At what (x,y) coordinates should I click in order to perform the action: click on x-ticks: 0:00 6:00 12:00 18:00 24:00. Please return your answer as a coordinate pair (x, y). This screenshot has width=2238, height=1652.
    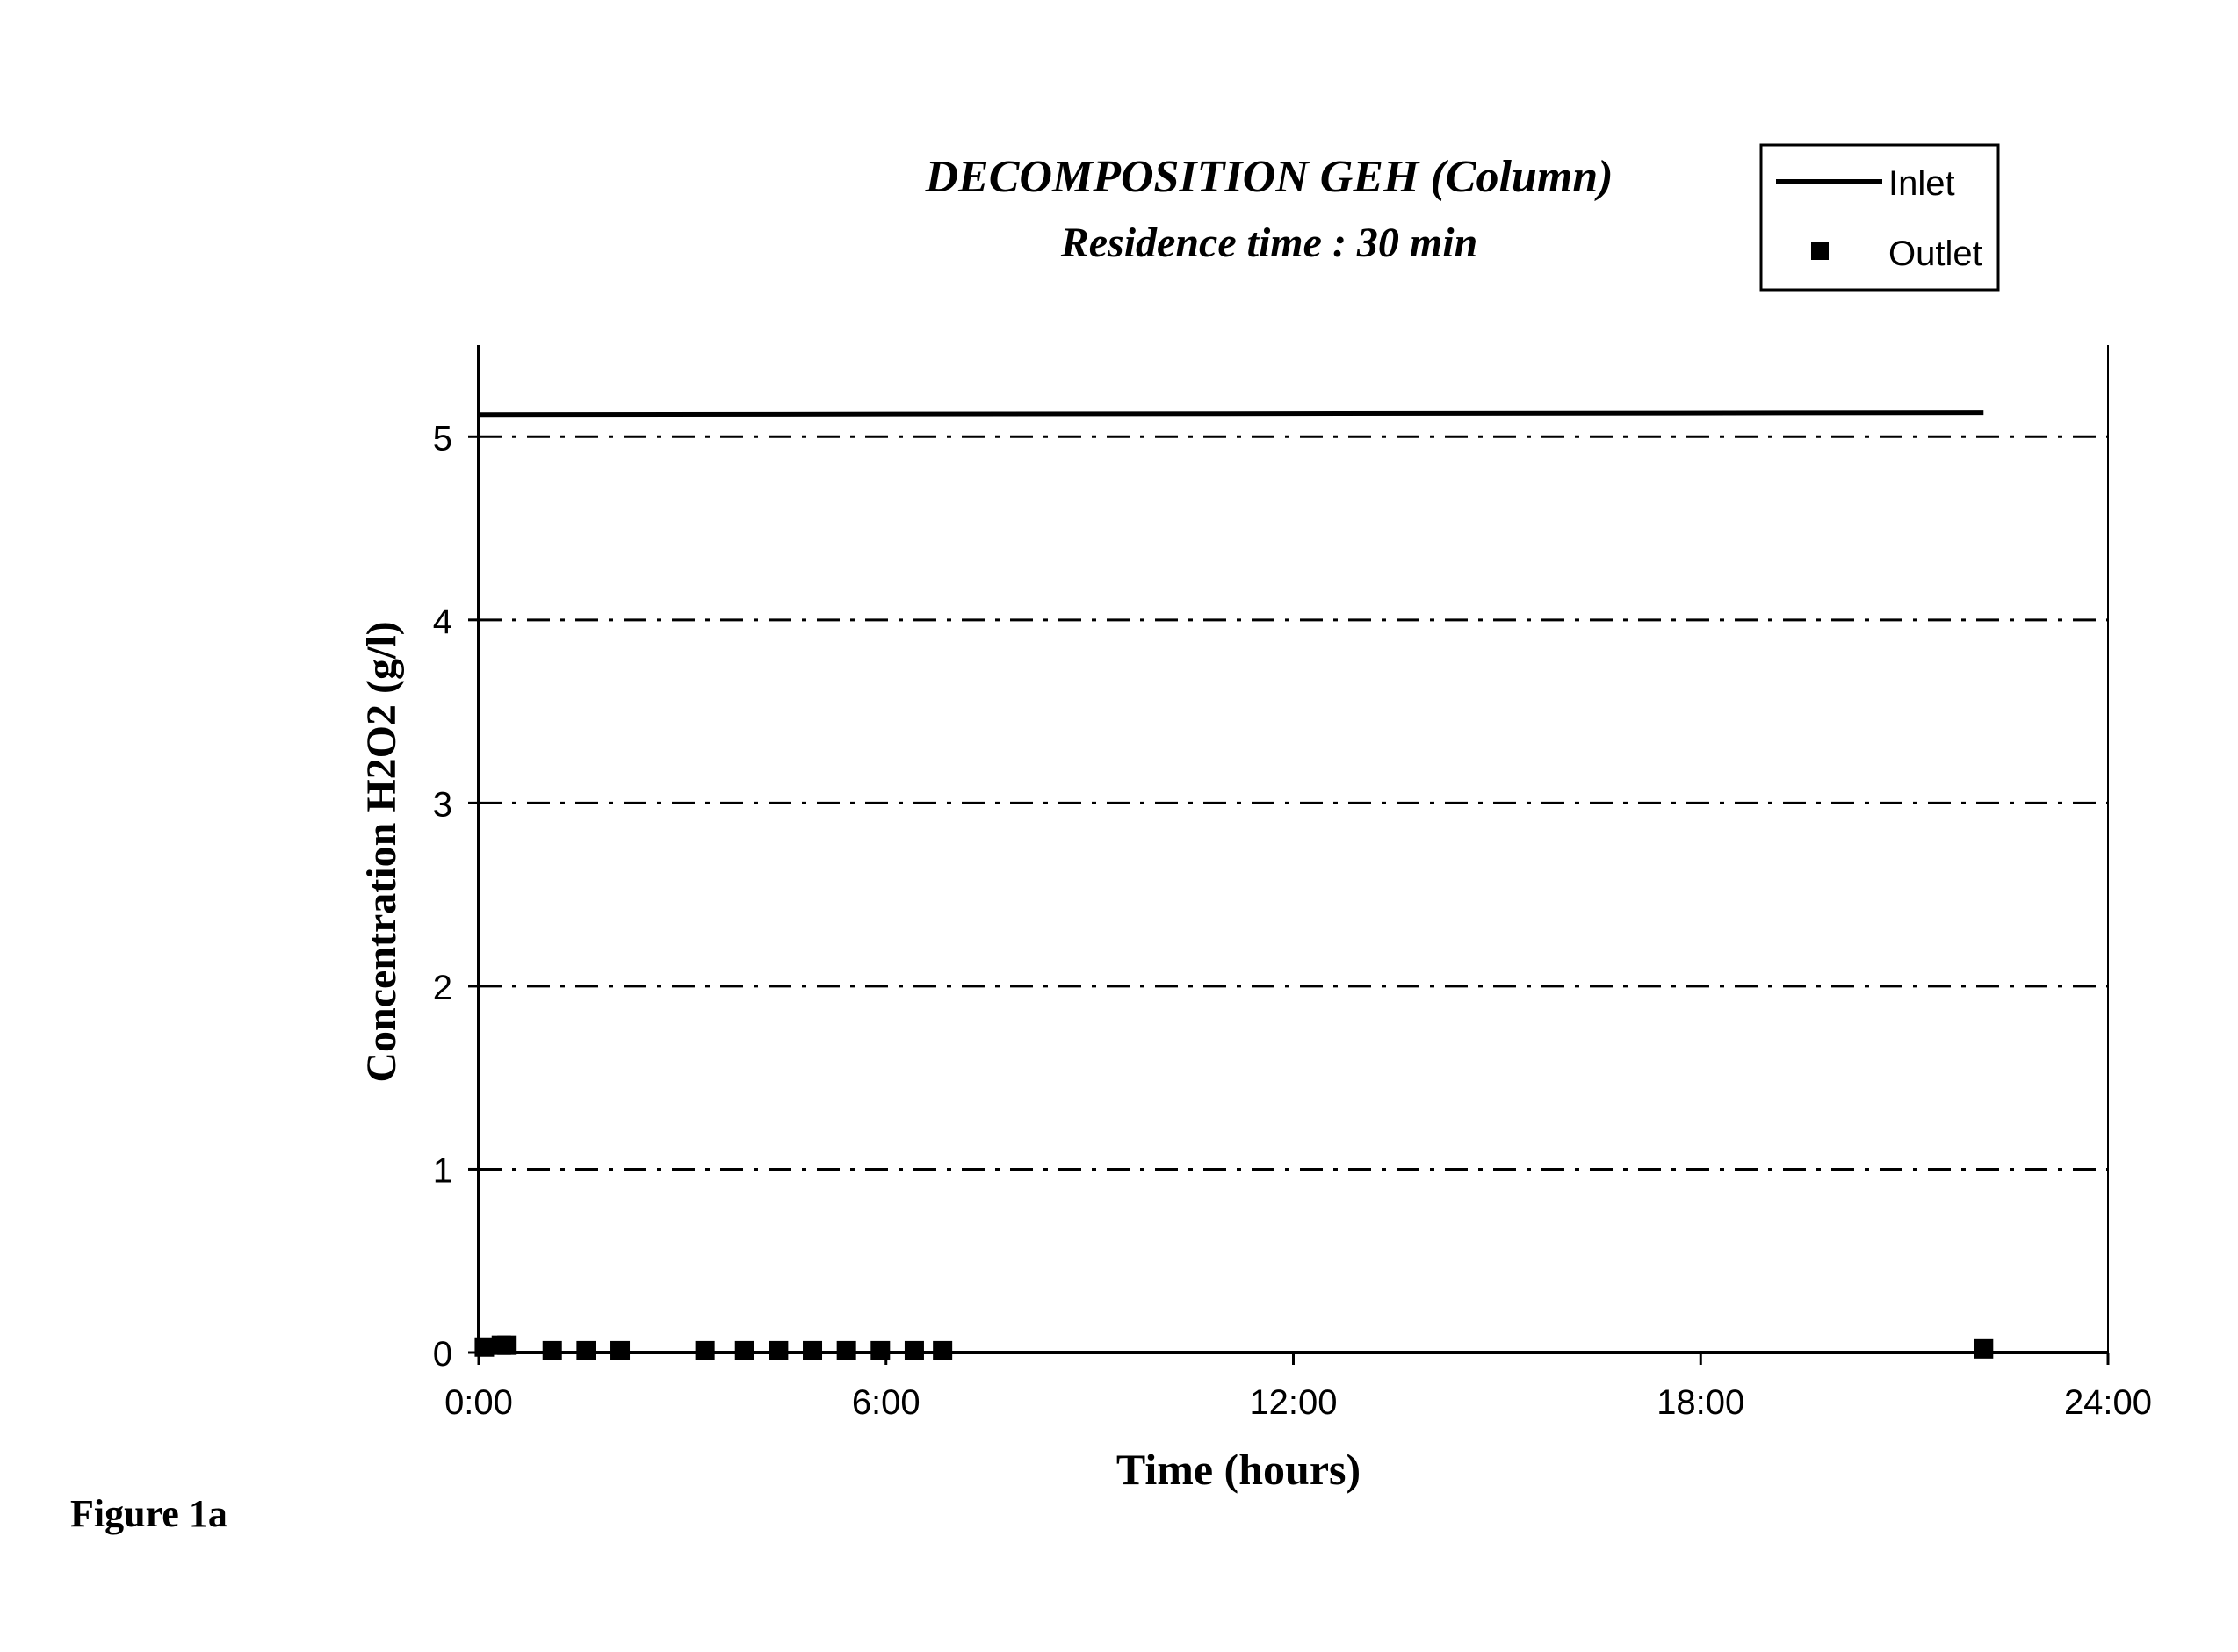
    Looking at the image, I should click on (1298, 1387).